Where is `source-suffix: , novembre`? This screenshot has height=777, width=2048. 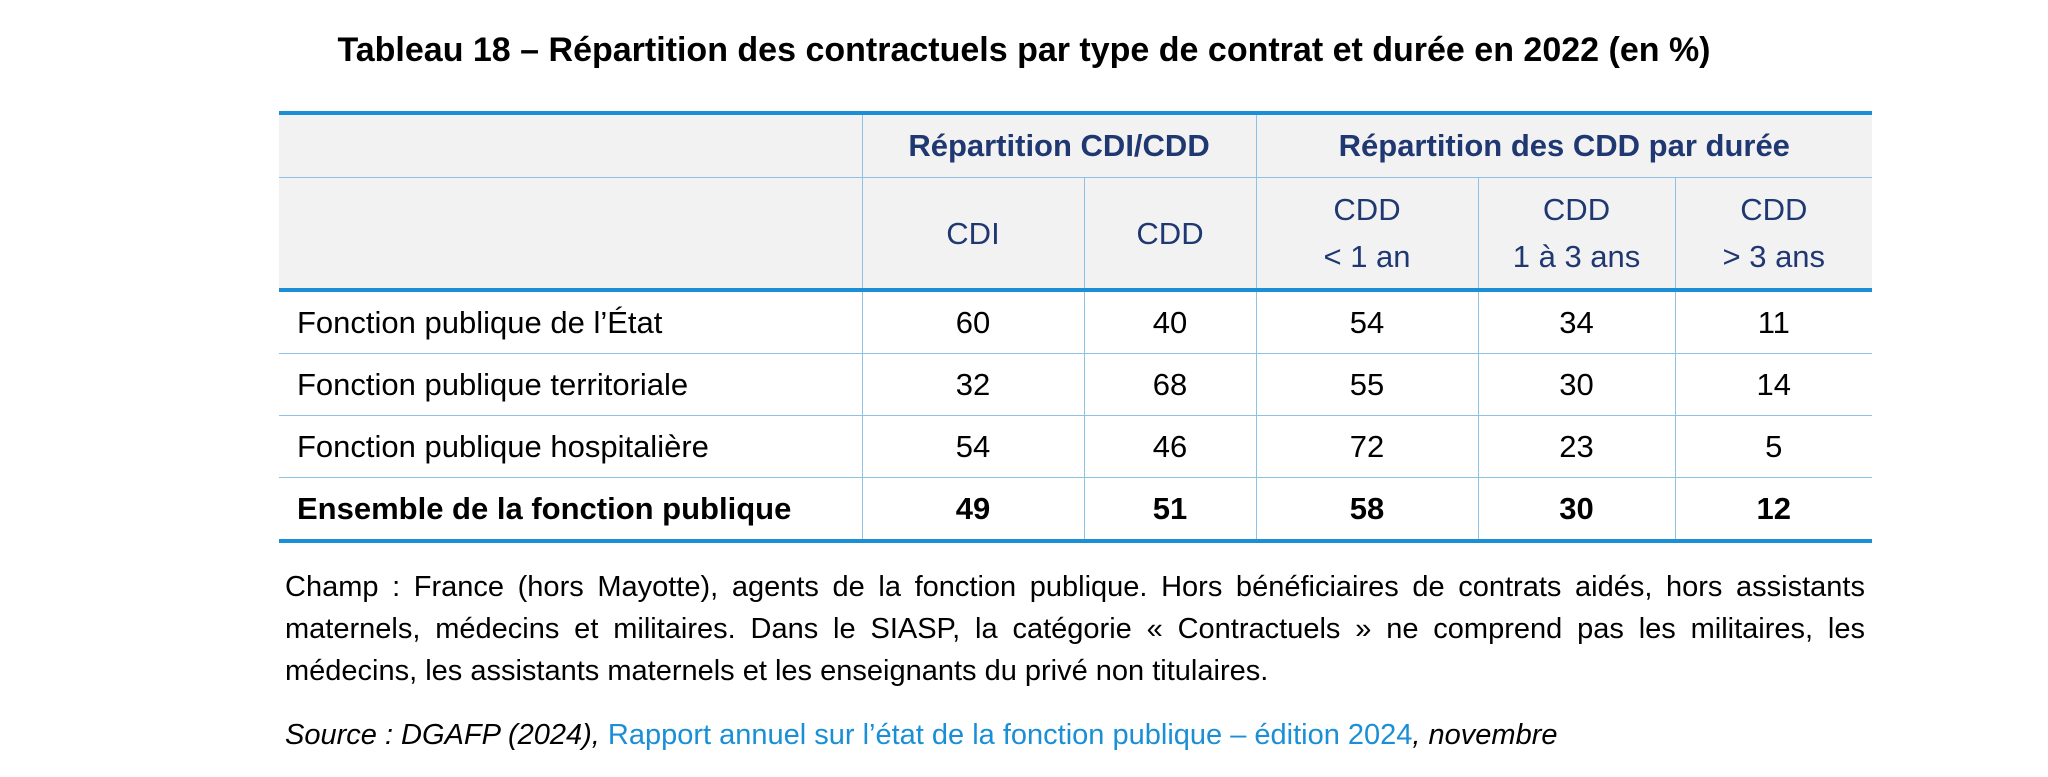
source-suffix: , novembre is located at coordinates (1485, 735).